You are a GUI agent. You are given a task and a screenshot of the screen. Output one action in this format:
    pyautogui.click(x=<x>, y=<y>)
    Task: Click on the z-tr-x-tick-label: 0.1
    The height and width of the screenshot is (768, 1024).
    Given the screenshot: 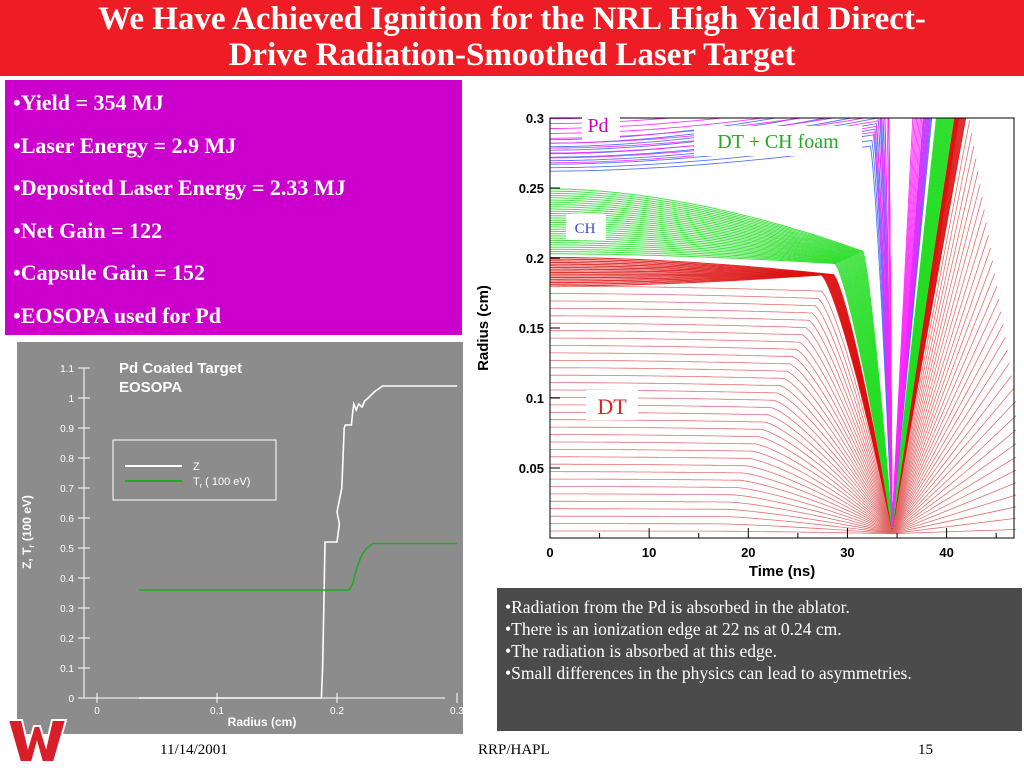 What is the action you would take?
    pyautogui.click(x=217, y=711)
    